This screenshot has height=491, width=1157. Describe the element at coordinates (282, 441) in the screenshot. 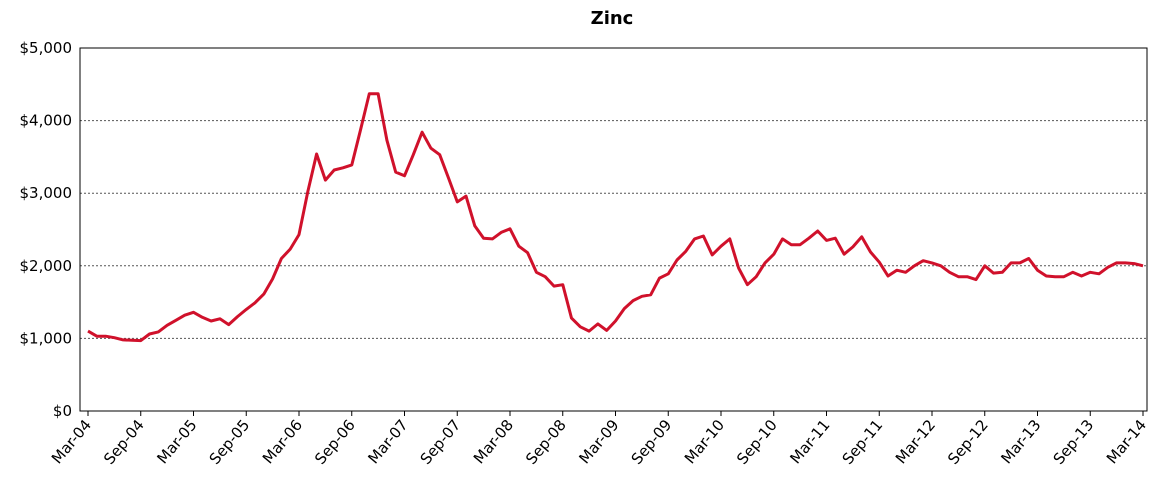

I see `x-tick-label: Mar-06` at that location.